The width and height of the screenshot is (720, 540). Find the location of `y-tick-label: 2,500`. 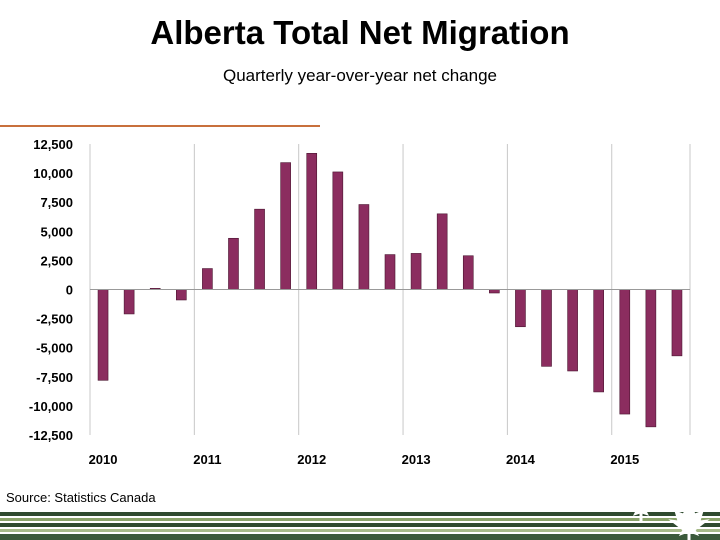

y-tick-label: 2,500 is located at coordinates (56, 260).